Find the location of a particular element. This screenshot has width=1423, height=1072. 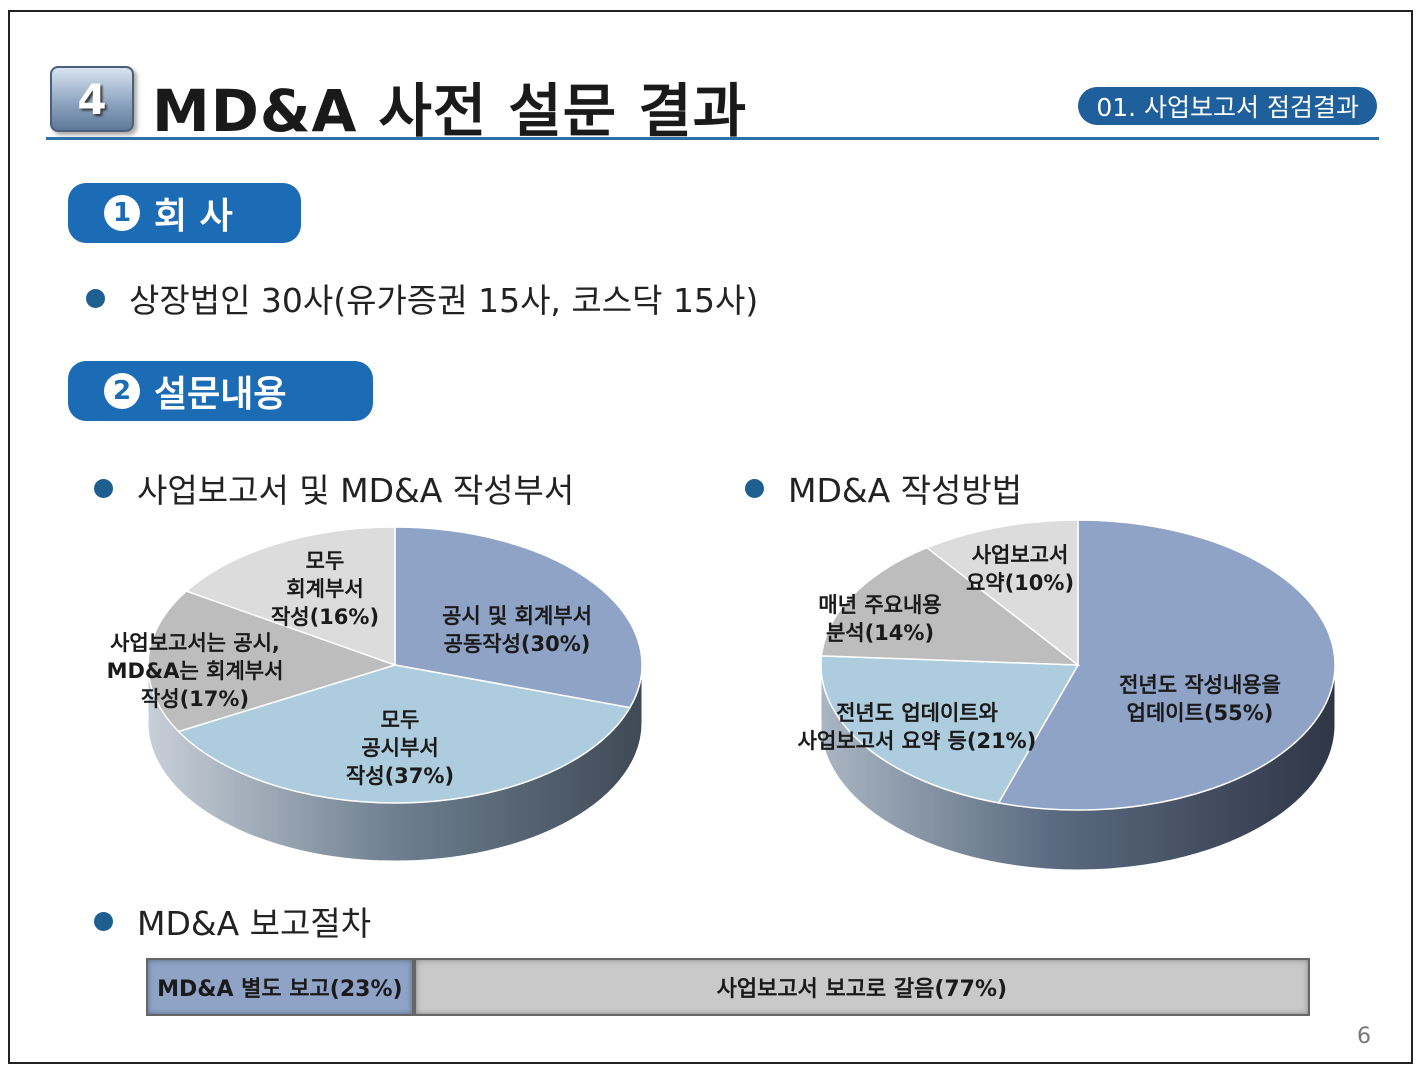

pie-method-slice-label-2: 매년 주요내용 분석(14%) is located at coordinates (879, 619).